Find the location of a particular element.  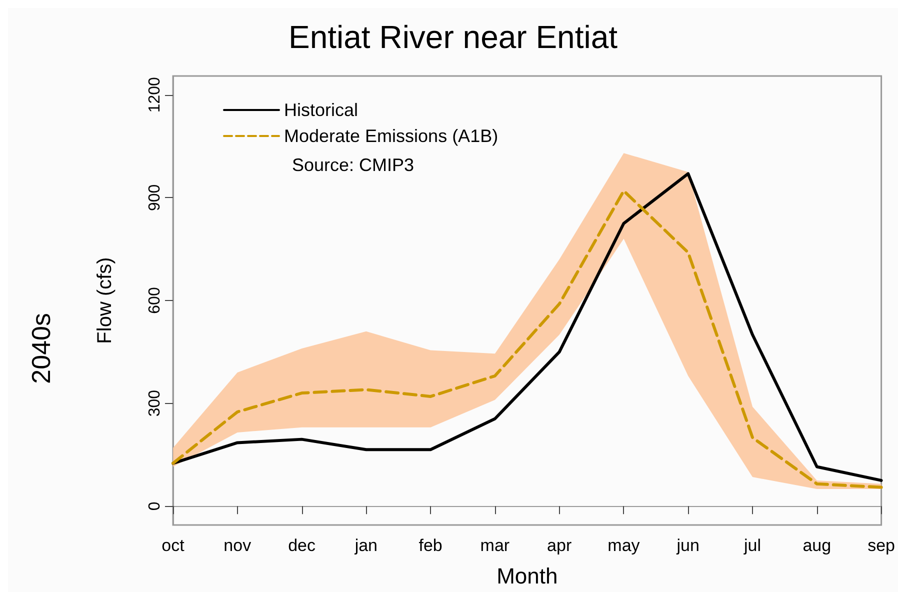

x-tick-label: apr is located at coordinates (559, 545).